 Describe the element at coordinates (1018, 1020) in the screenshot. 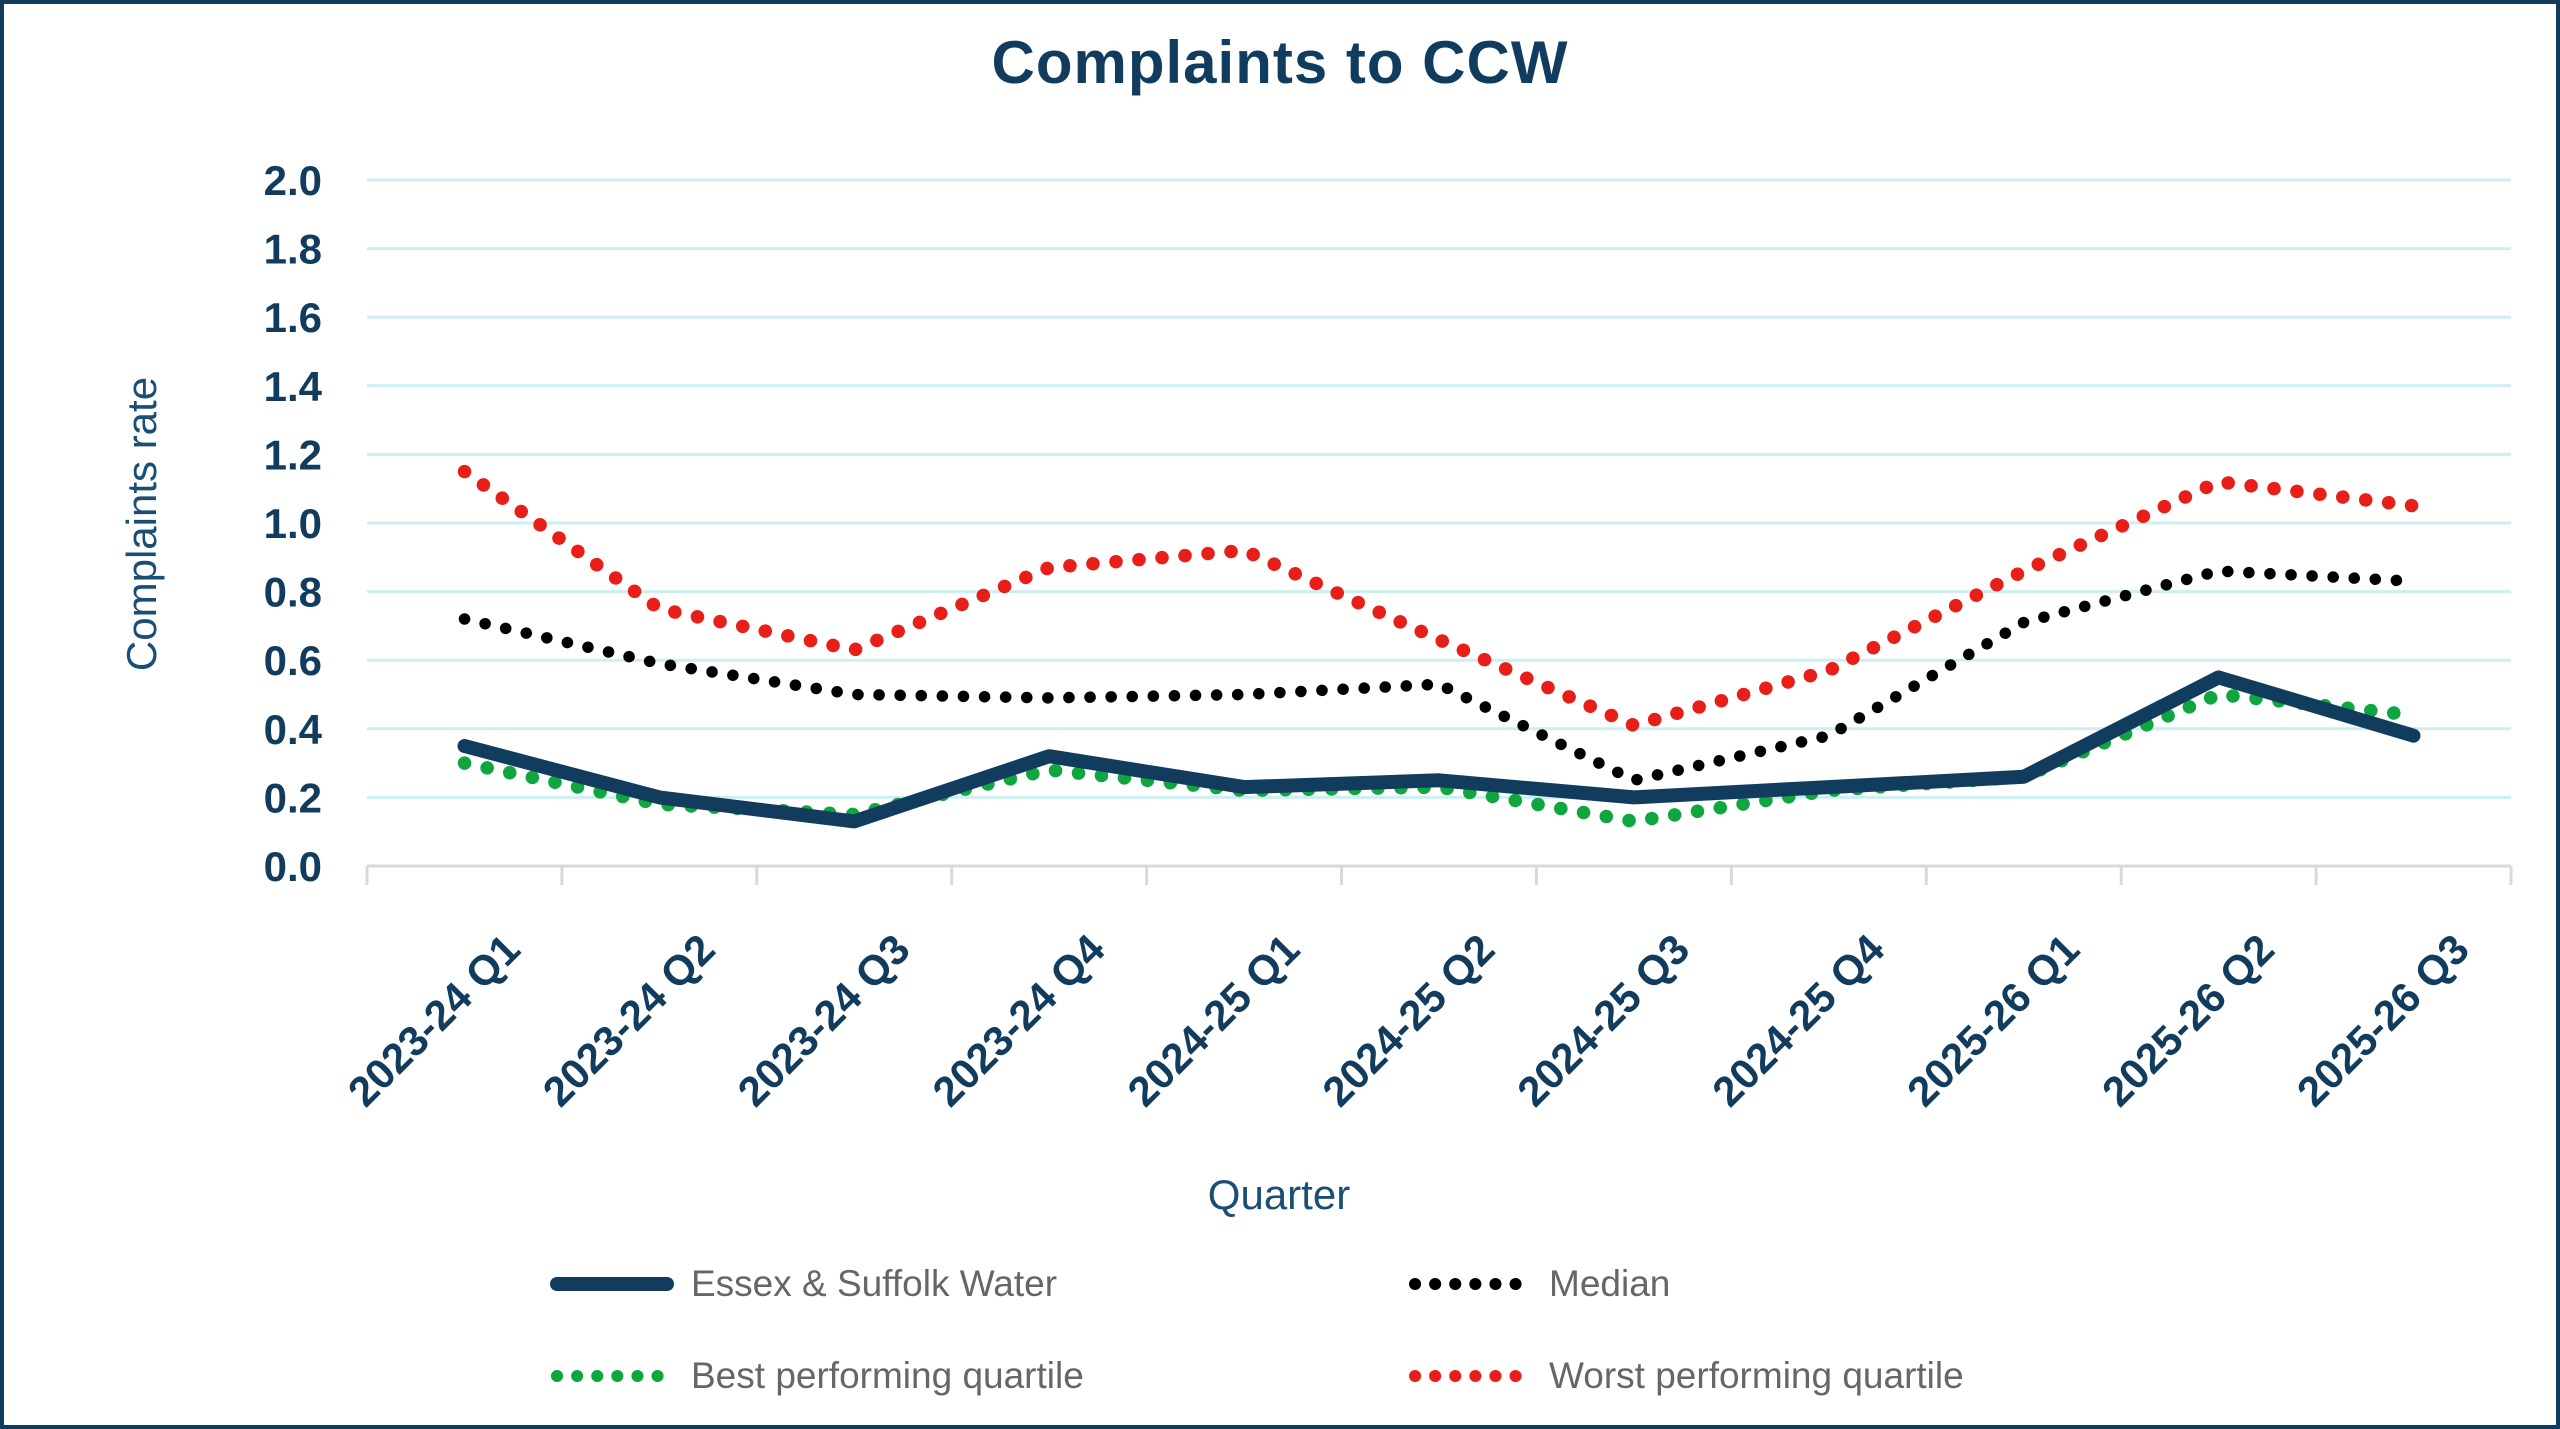

I see `x-category-label: 2023-24 Q4` at that location.